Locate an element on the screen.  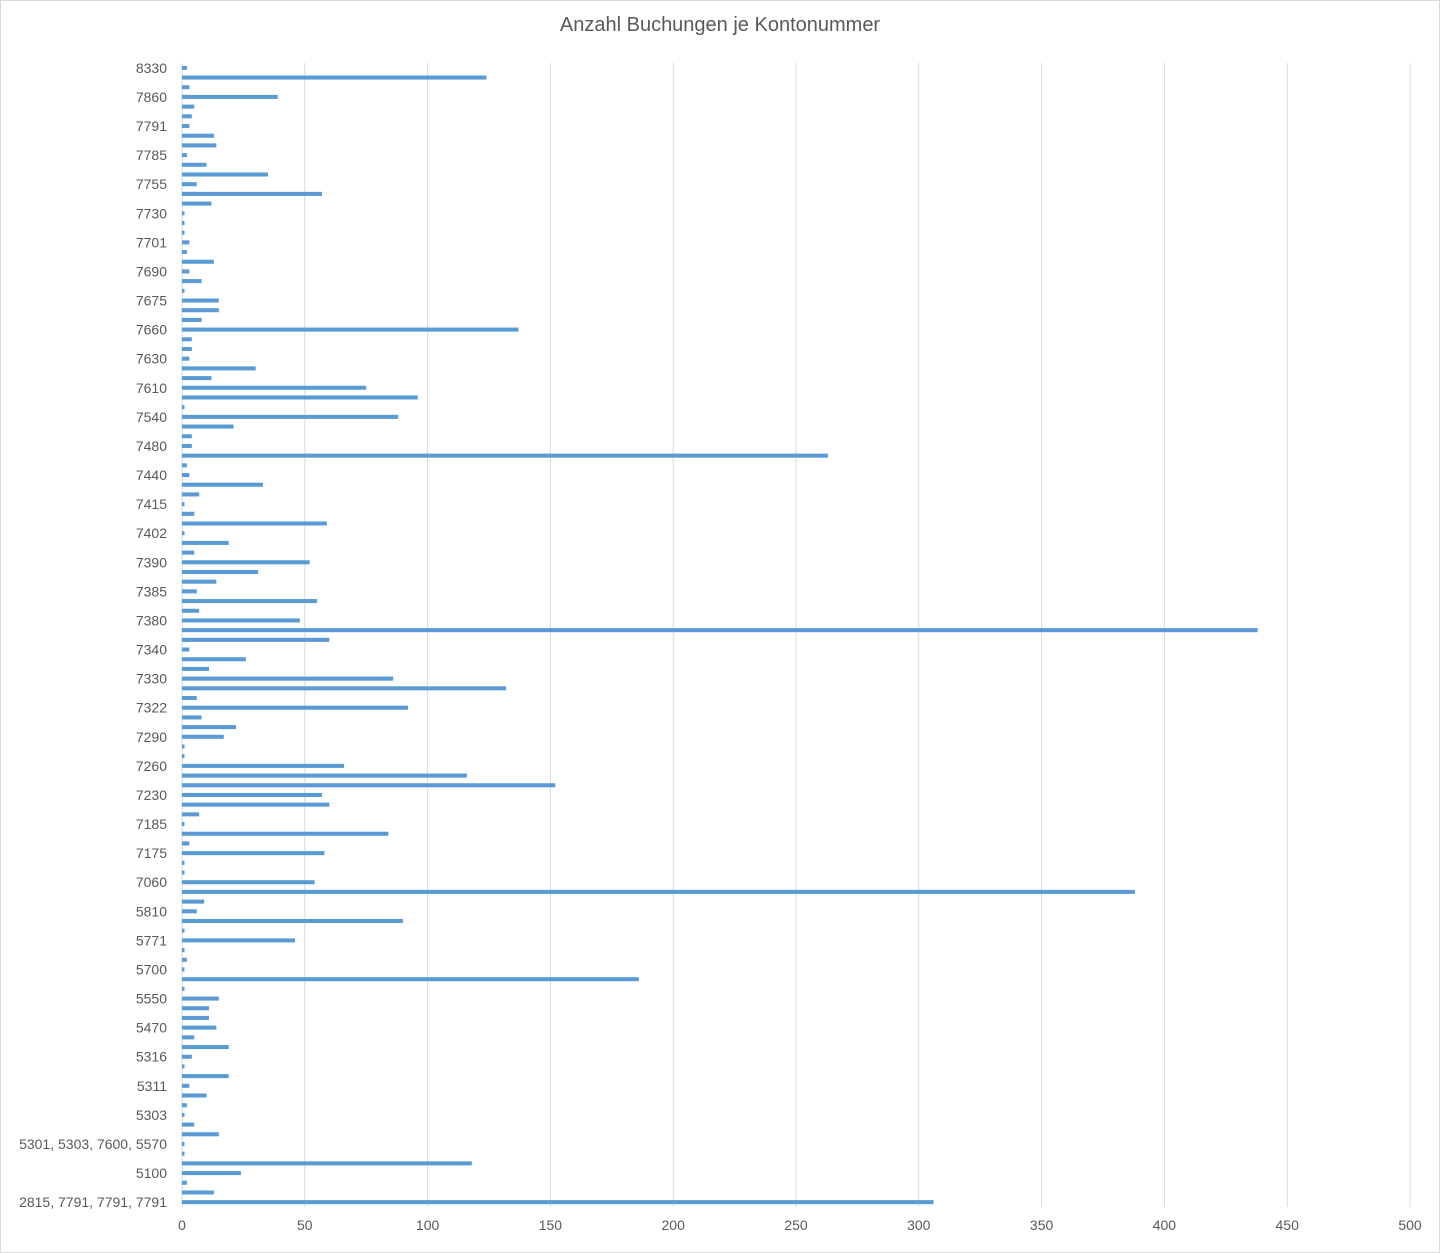
x-tick-label: 500 is located at coordinates (1410, 1225).